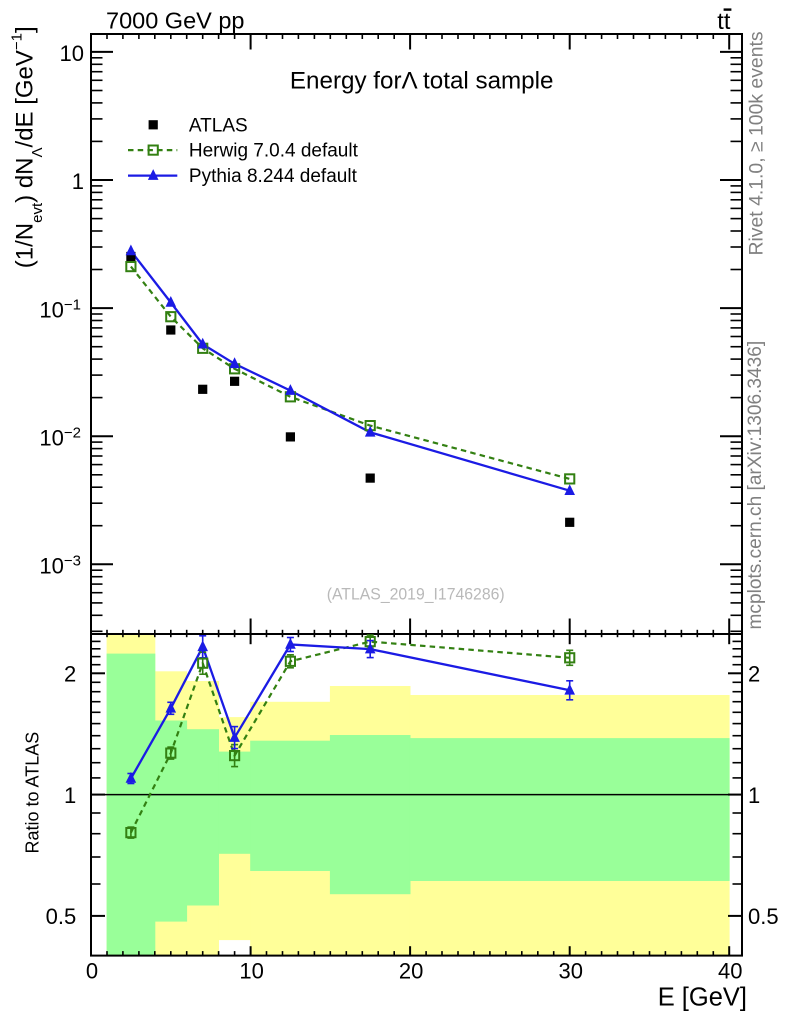 The height and width of the screenshot is (1029, 786). Describe the element at coordinates (411, 971) in the screenshot. I see `svg-text: 20` at that location.